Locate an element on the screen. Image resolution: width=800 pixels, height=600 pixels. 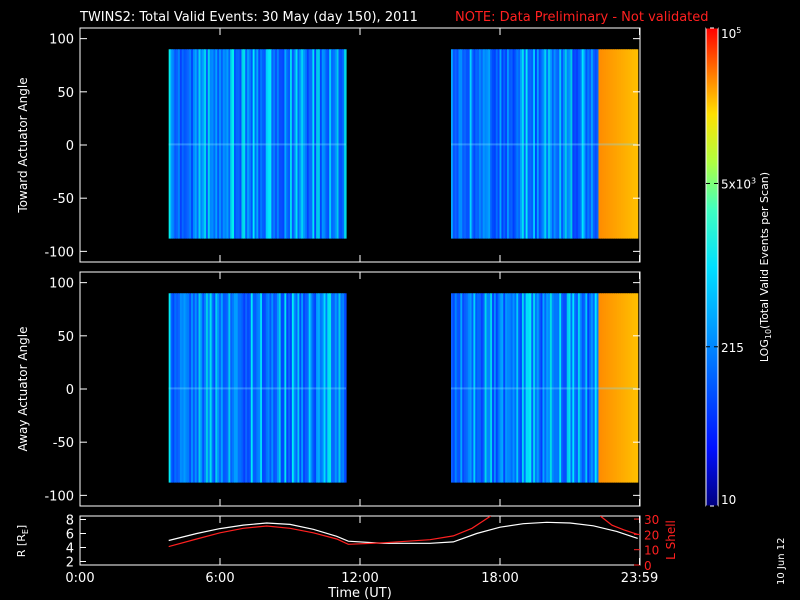
x-tick-label: 23:59 is located at coordinates (639, 578).